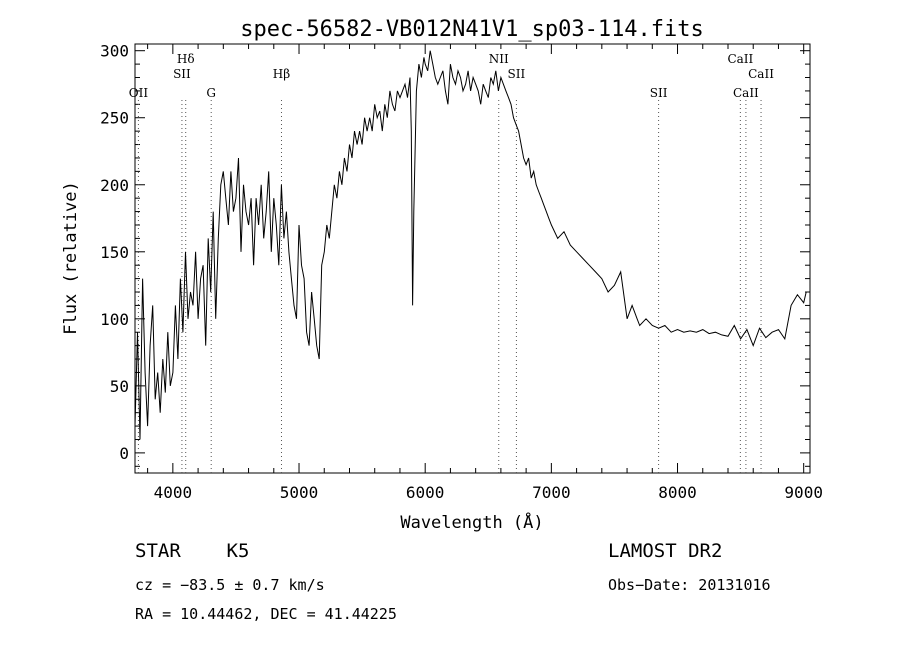 The image size is (900, 650). What do you see at coordinates (551, 492) in the screenshot?
I see `x-tick-label: 7000` at bounding box center [551, 492].